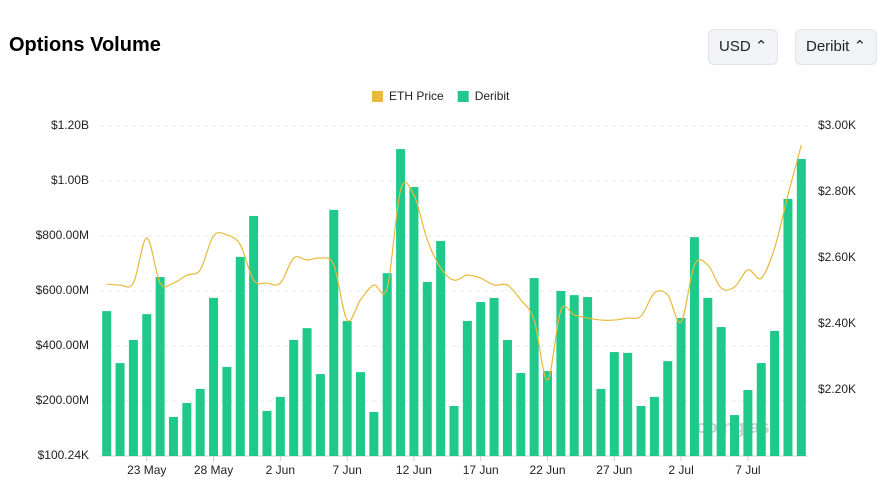 The image size is (892, 480). Describe the element at coordinates (346, 470) in the screenshot. I see `x-tick-label: 7 Jun` at that location.